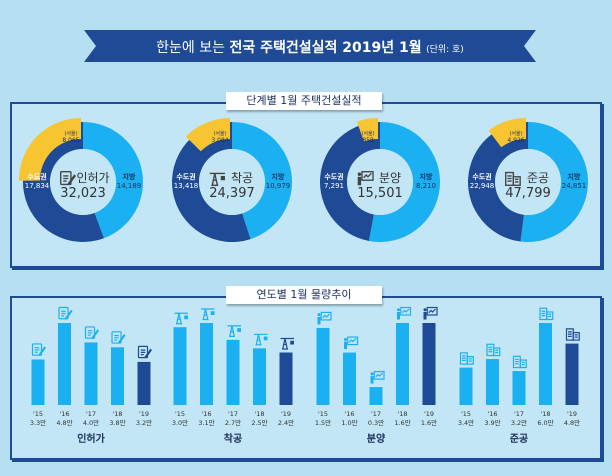  I want to click on value-label: 1.6만, so click(402, 422).